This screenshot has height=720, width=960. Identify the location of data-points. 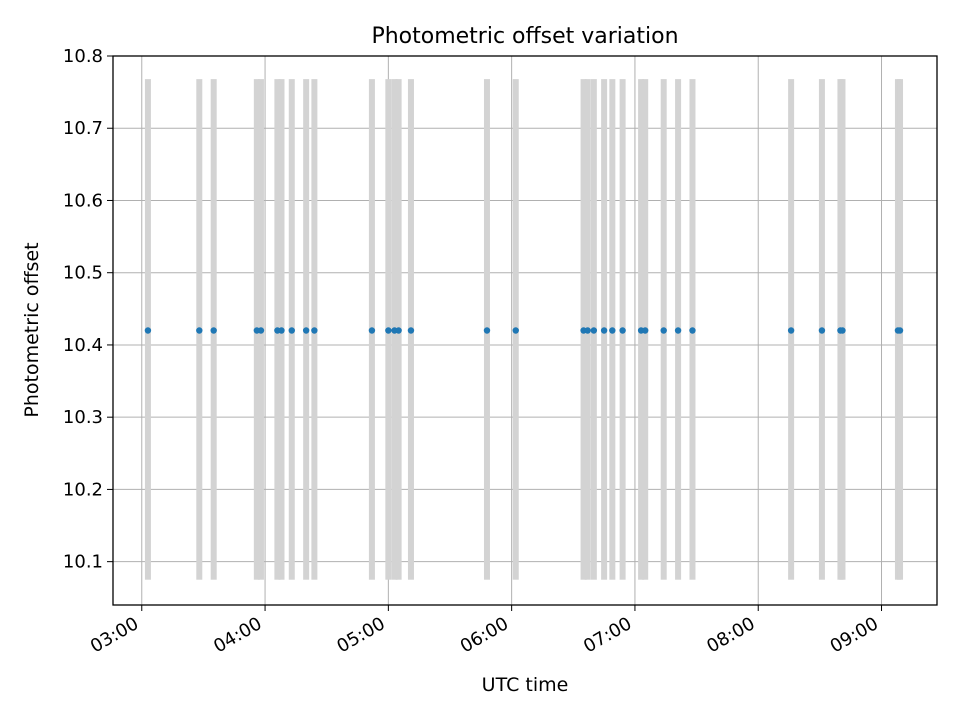
(524, 330).